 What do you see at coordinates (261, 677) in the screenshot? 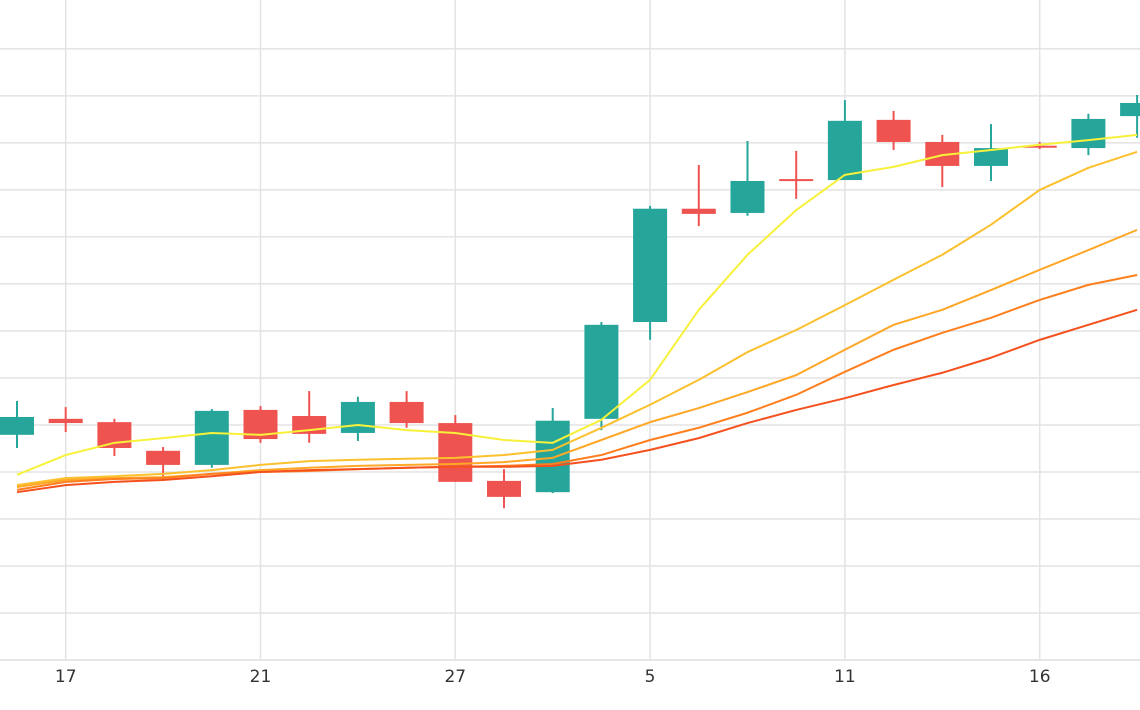
I see `x-tick-label: 21` at bounding box center [261, 677].